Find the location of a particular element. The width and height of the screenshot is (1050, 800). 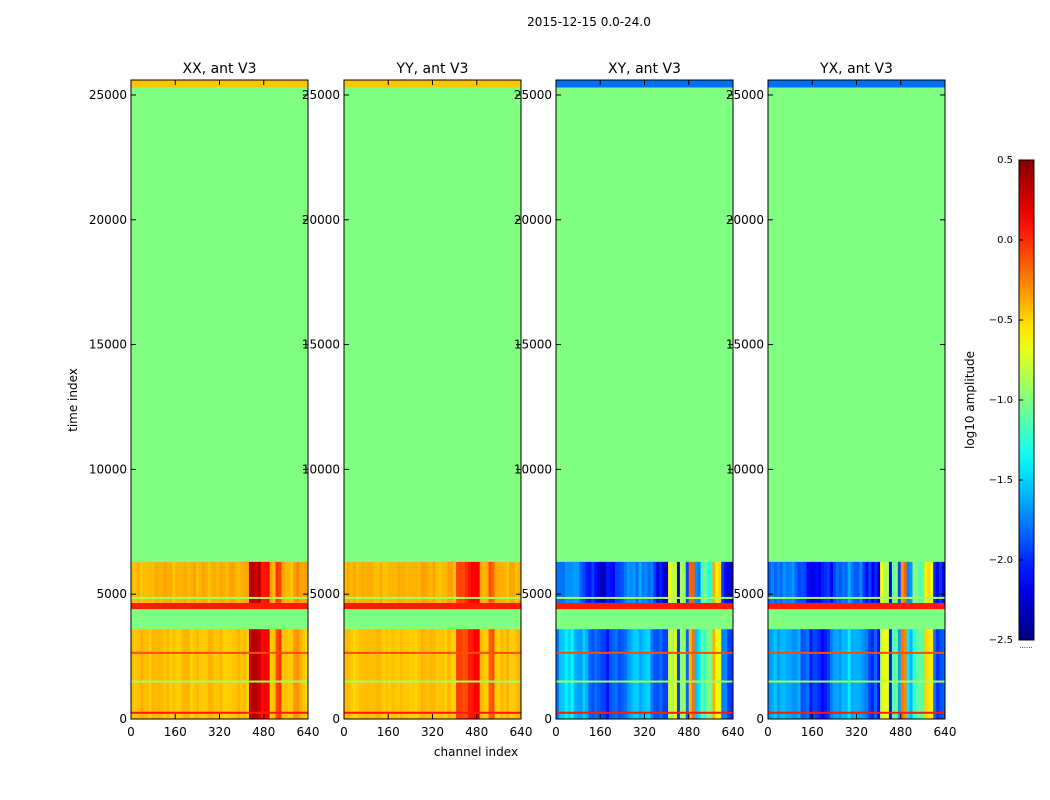

colorbar-tick-label: −2.0 is located at coordinates (1001, 560).